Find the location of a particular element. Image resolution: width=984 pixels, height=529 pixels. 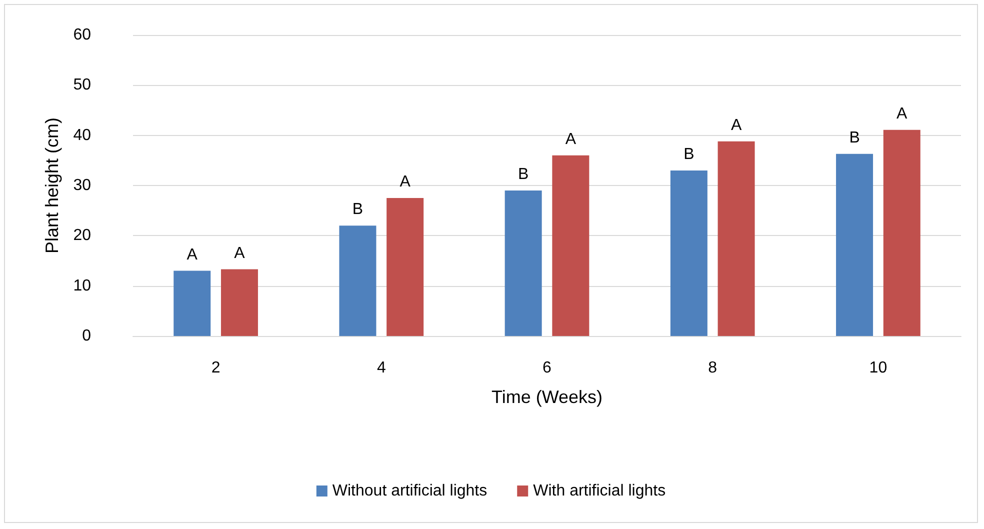

legend-label: With artificial lights is located at coordinates (599, 491).